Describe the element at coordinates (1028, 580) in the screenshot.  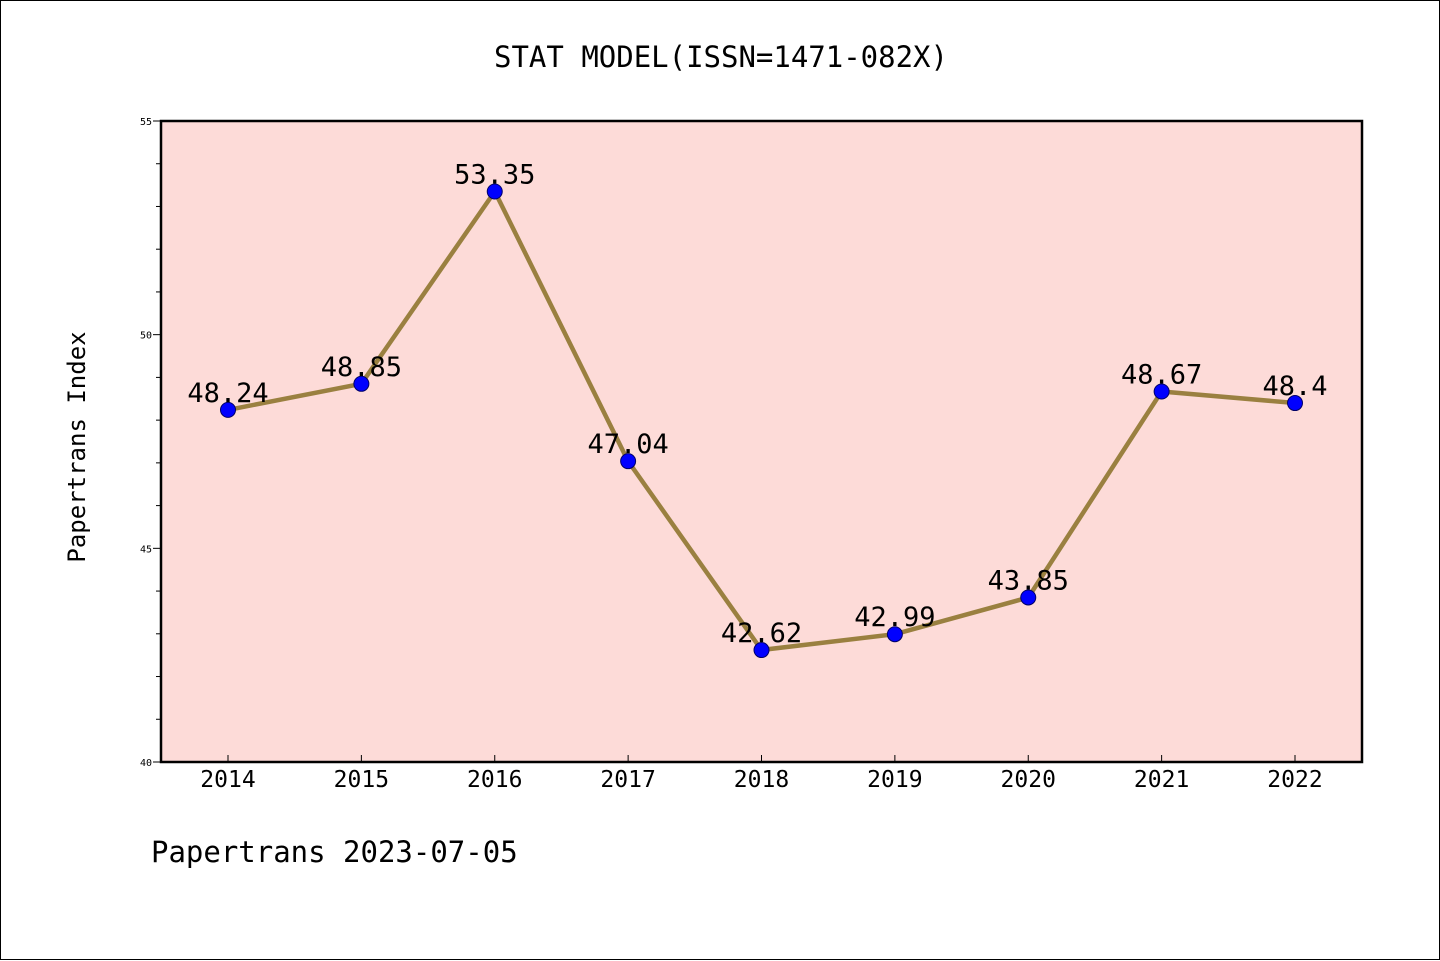
I see `data-label: 43.85` at that location.